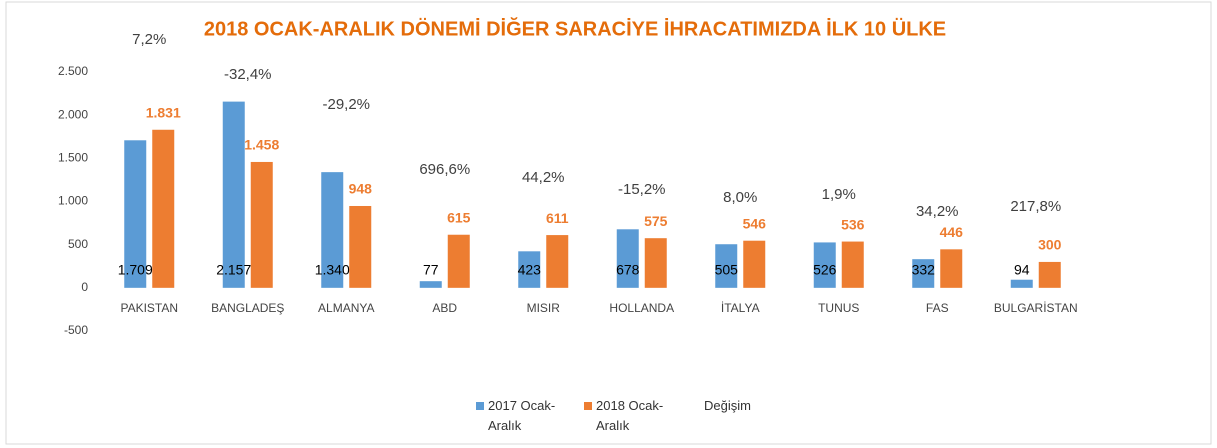 The width and height of the screenshot is (1217, 448). I want to click on data-label: 1.340, so click(332, 270).